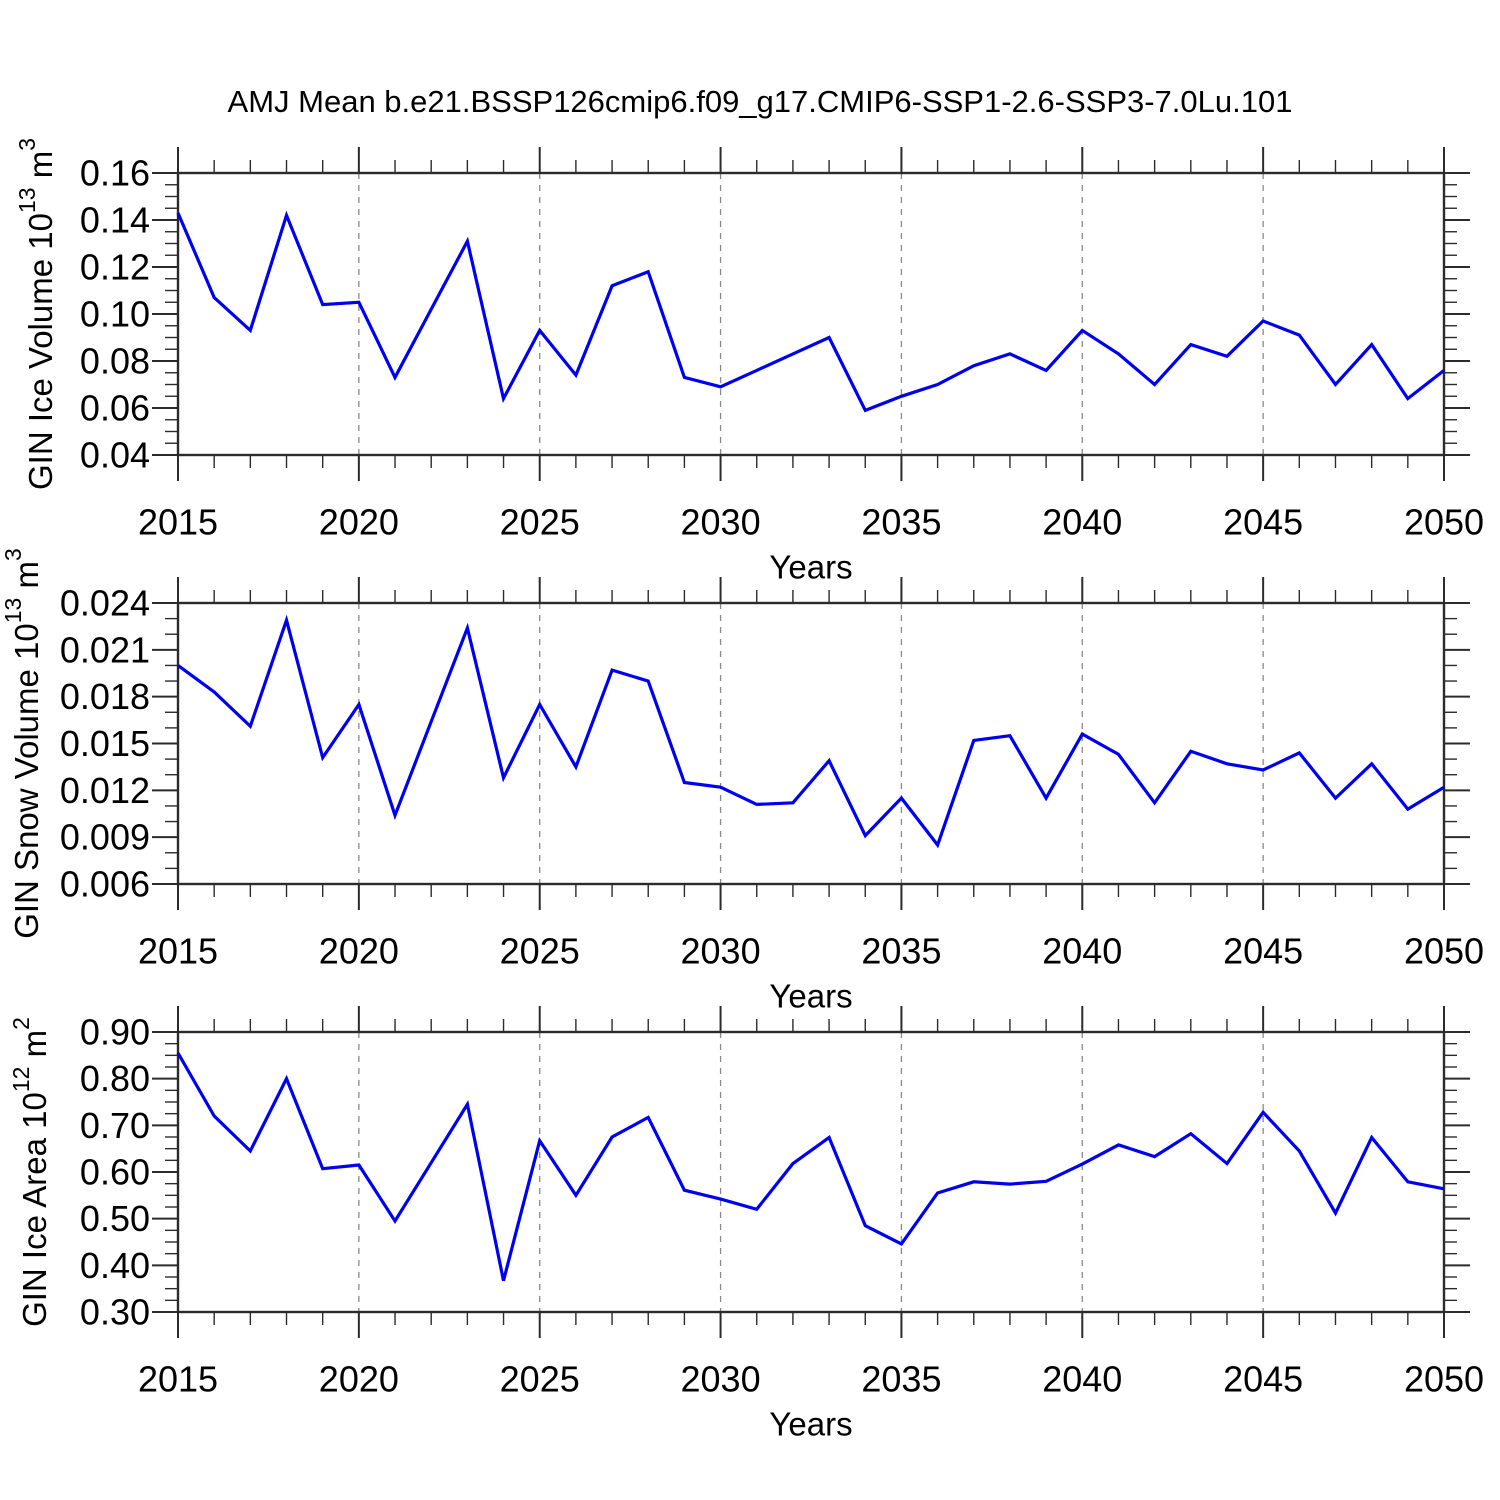 This screenshot has width=1500, height=1500. I want to click on y-tick-label: 0.08, so click(115, 361).